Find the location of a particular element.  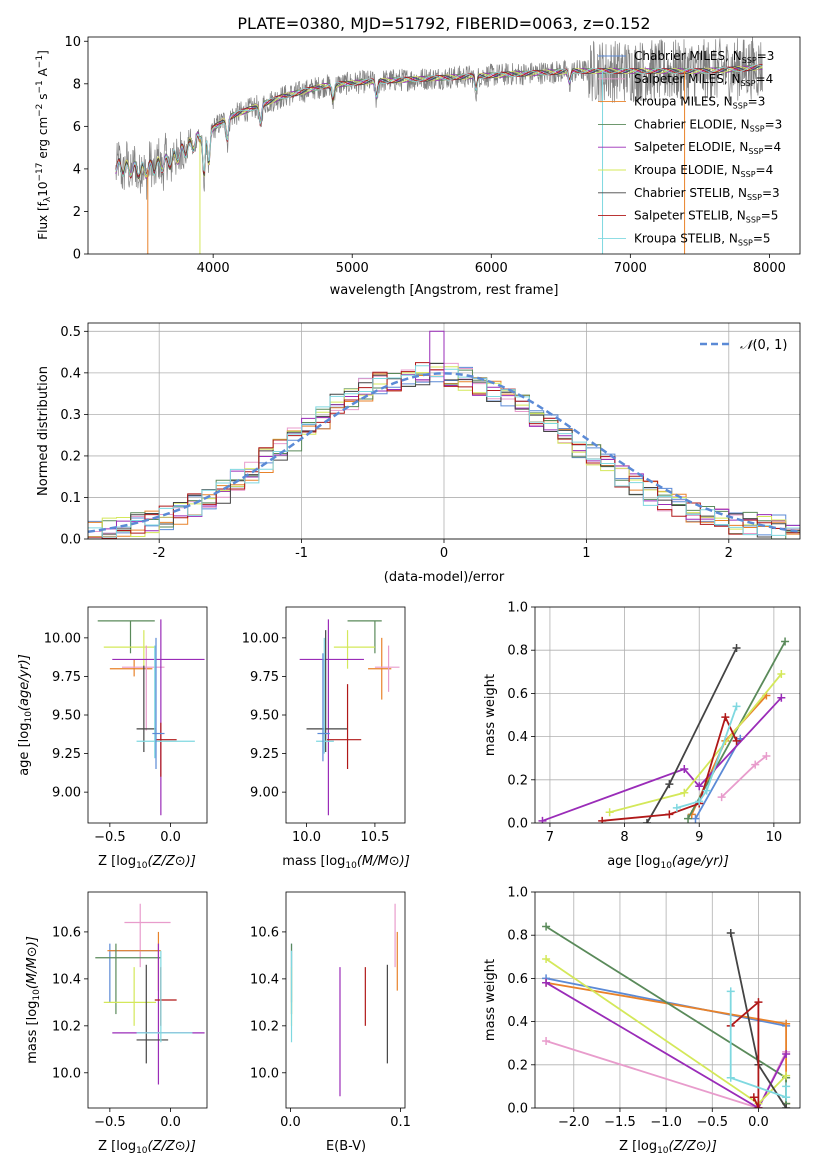

mw-z-y-label: mass weight is located at coordinates (490, 1000).